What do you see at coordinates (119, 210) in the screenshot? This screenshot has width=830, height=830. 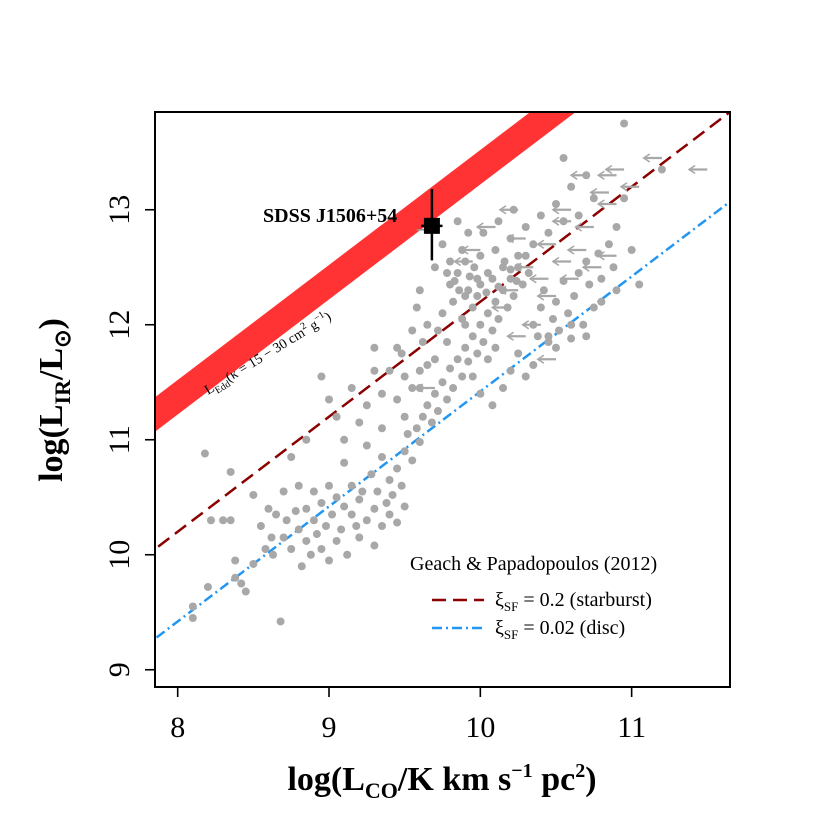 I see `y-tick-label: 13` at bounding box center [119, 210].